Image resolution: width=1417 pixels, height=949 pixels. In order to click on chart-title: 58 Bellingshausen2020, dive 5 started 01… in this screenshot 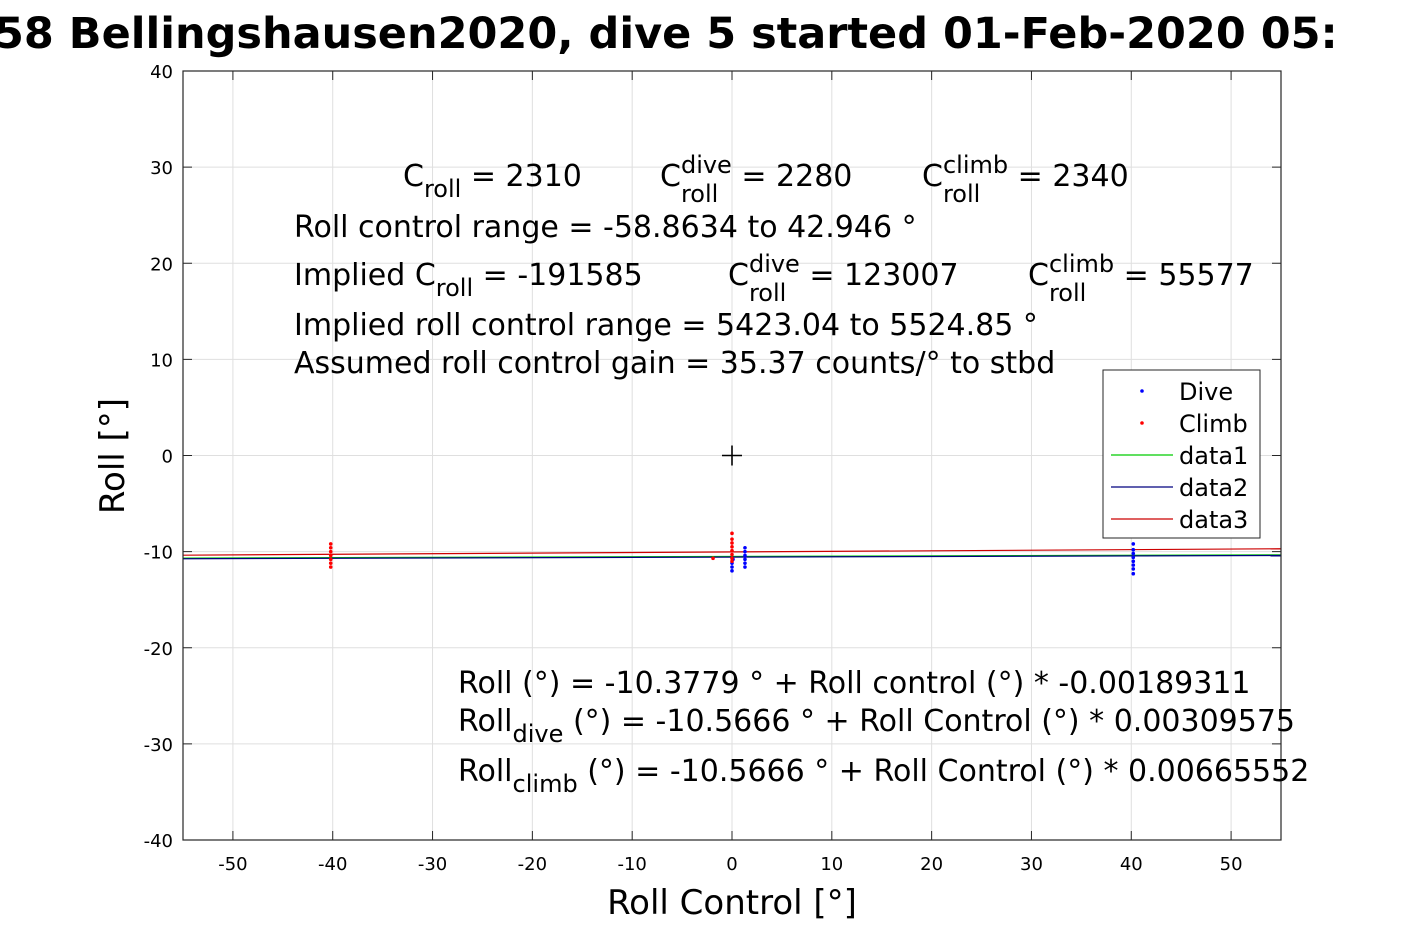, I will do `click(669, 34)`.